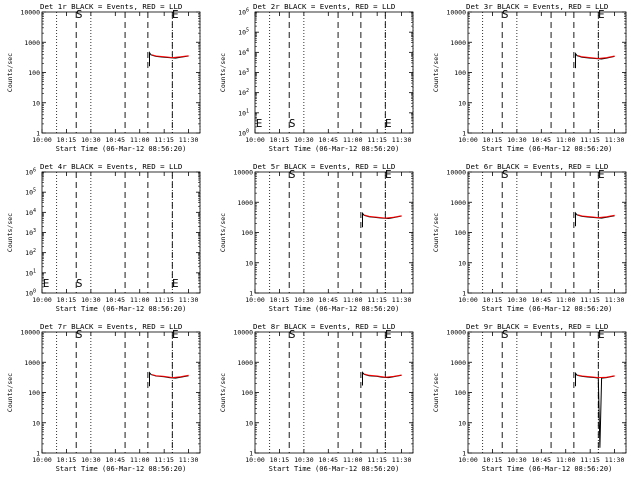 The image size is (640, 484). Describe the element at coordinates (30, 192) in the screenshot. I see `y-tick-label: 10⁵` at that location.